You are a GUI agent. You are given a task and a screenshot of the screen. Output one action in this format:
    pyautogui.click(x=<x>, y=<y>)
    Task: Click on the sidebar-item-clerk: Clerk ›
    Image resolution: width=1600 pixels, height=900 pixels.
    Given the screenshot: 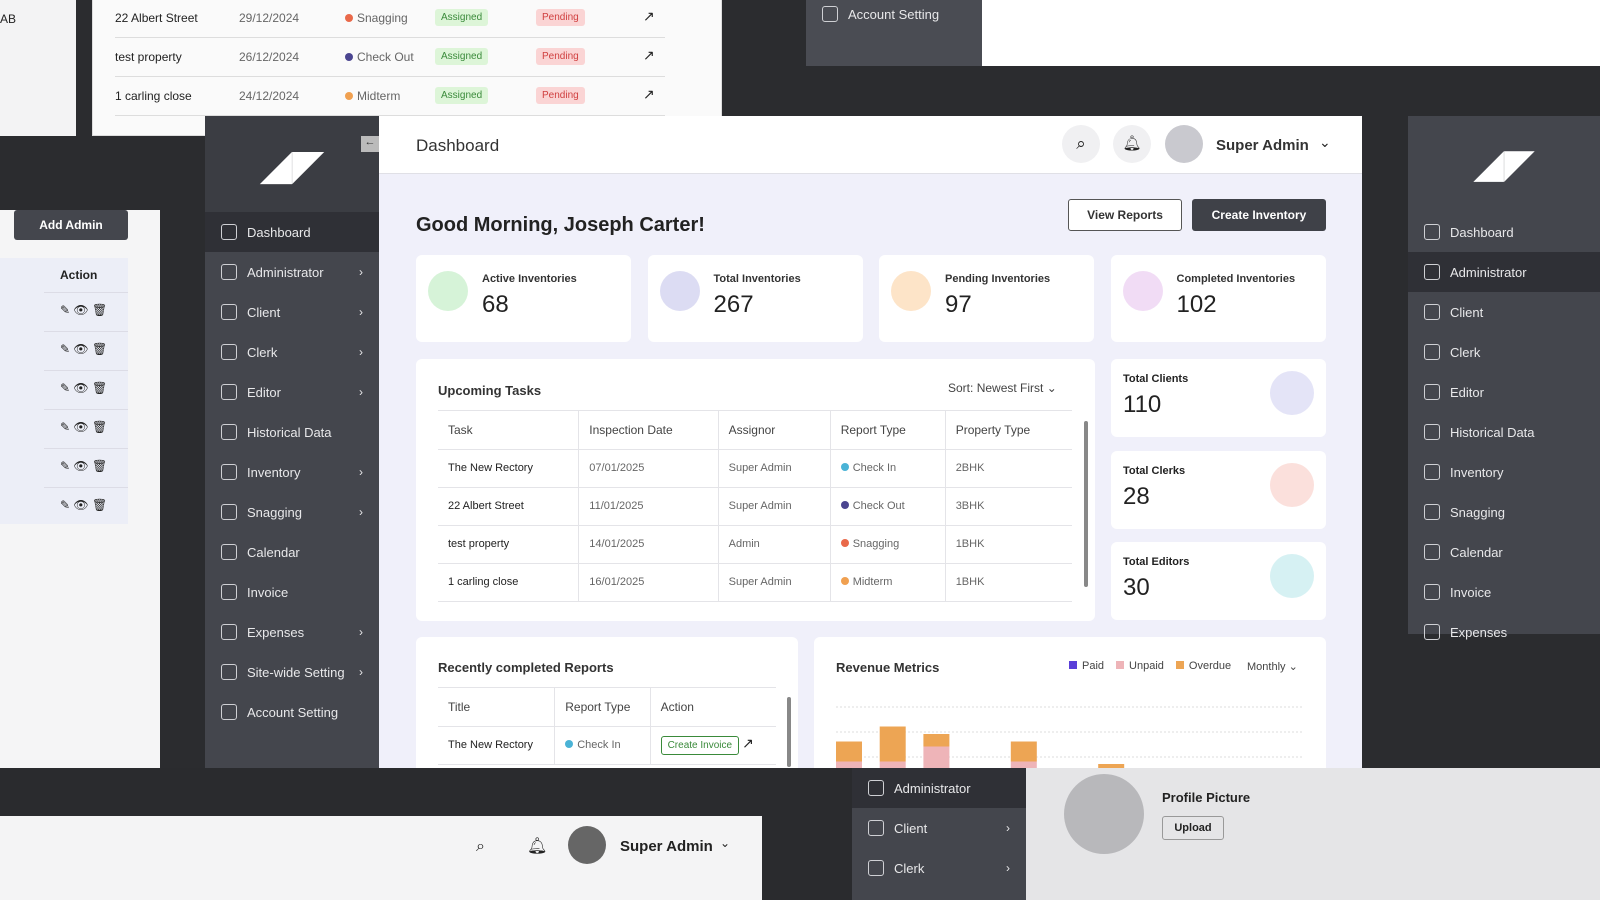 What is the action you would take?
    pyautogui.click(x=292, y=352)
    